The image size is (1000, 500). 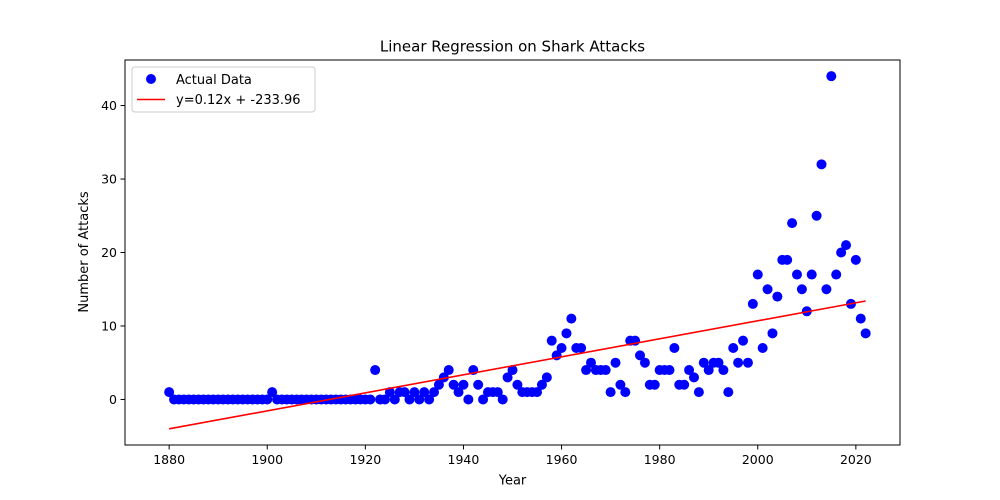 I want to click on legend-frame, so click(x=223, y=89).